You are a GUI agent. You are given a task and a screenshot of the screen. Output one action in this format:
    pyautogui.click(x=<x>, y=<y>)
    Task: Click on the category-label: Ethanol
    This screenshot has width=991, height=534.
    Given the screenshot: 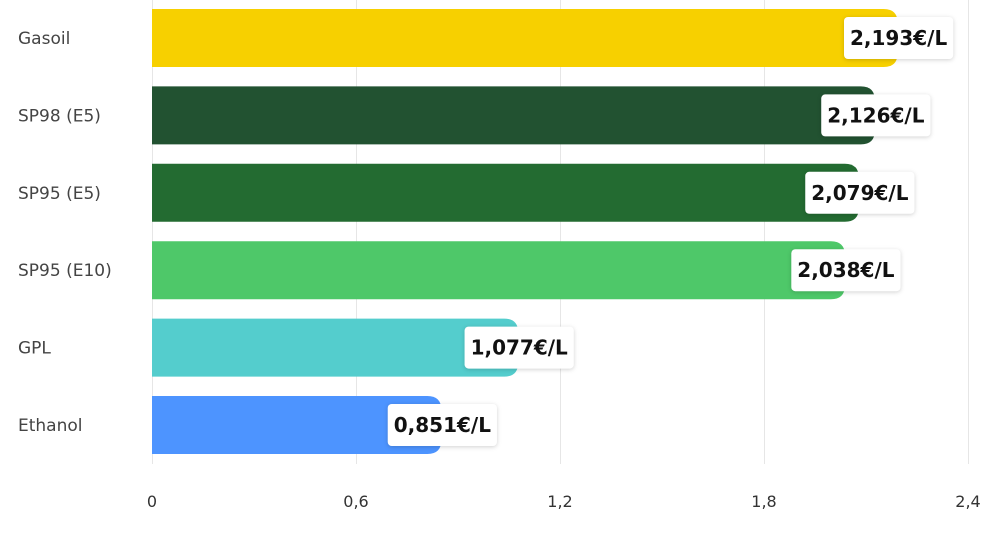 What is the action you would take?
    pyautogui.click(x=50, y=426)
    